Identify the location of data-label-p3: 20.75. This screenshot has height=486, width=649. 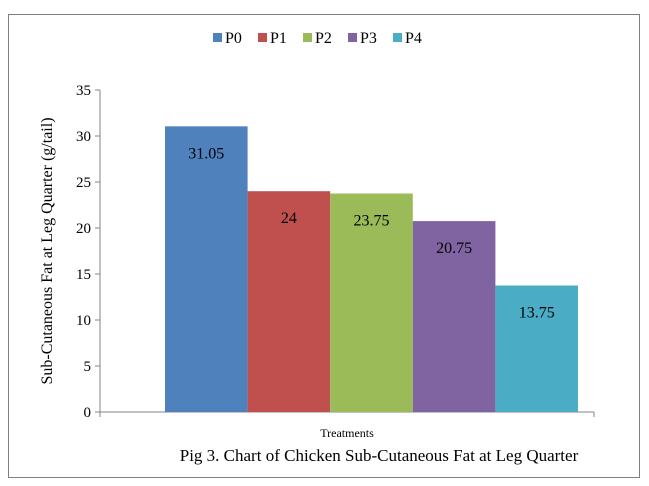
(454, 248).